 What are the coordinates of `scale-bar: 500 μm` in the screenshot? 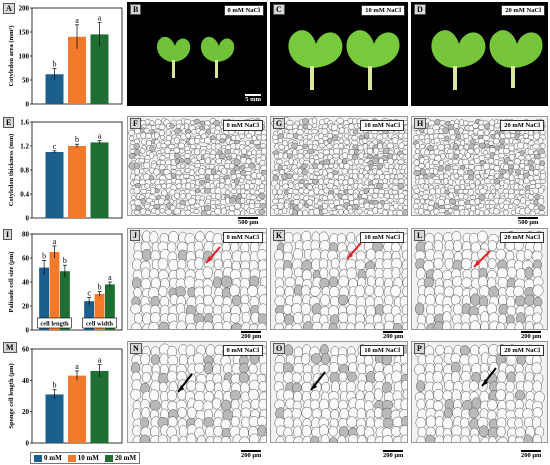 It's located at (248, 221).